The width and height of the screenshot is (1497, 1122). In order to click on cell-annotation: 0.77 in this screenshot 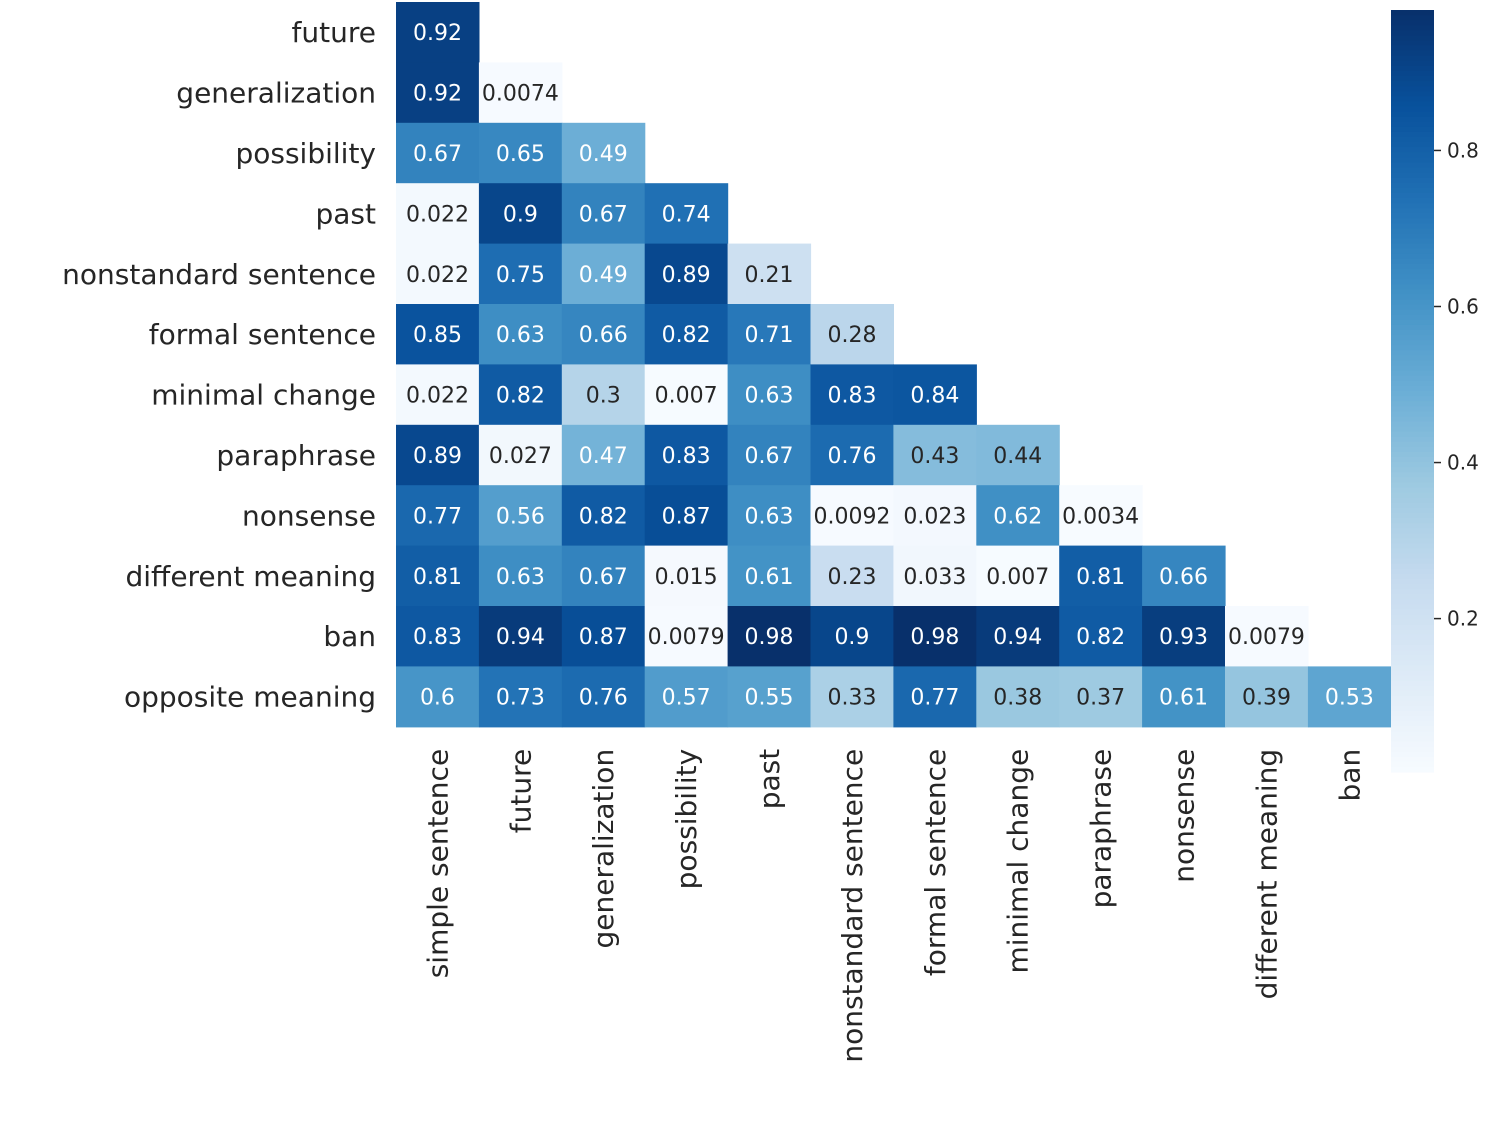, I will do `click(437, 516)`.